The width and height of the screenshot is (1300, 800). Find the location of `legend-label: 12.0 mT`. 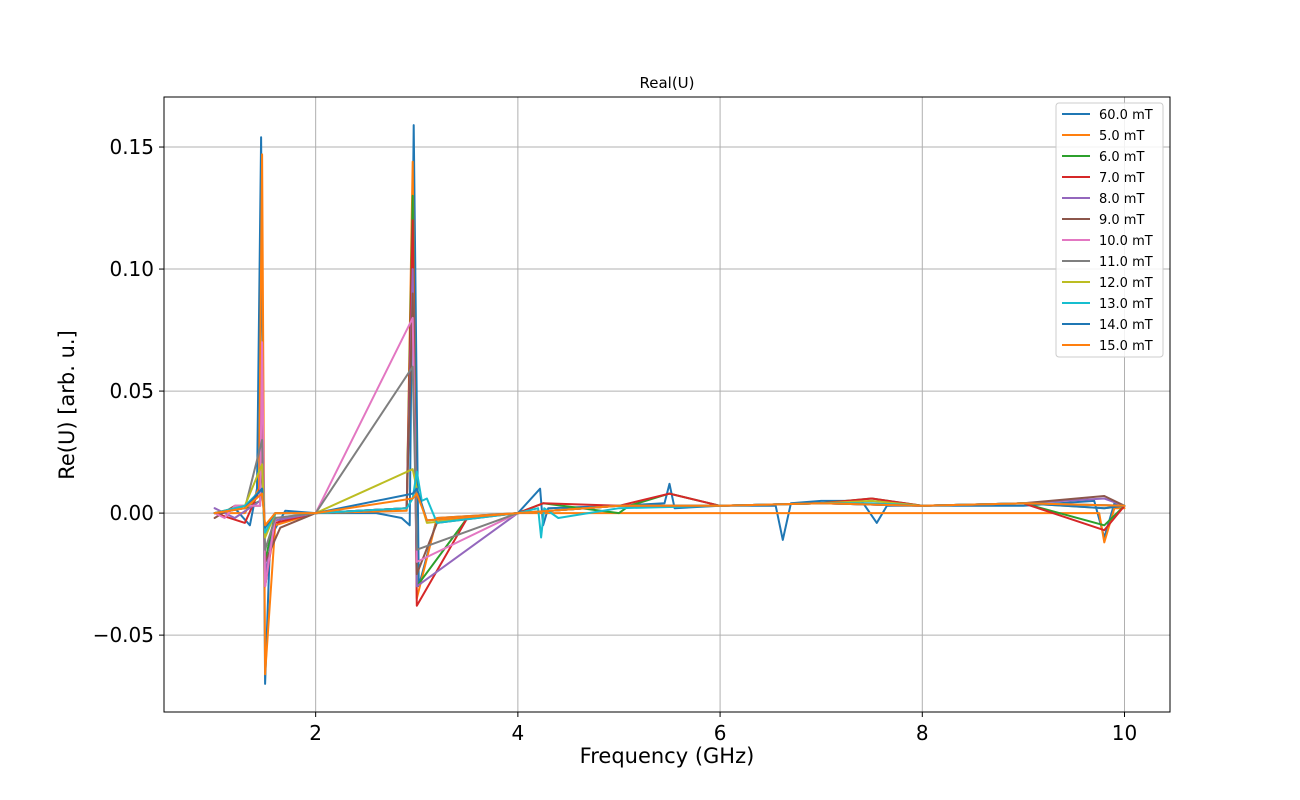

legend-label: 12.0 mT is located at coordinates (1126, 283).